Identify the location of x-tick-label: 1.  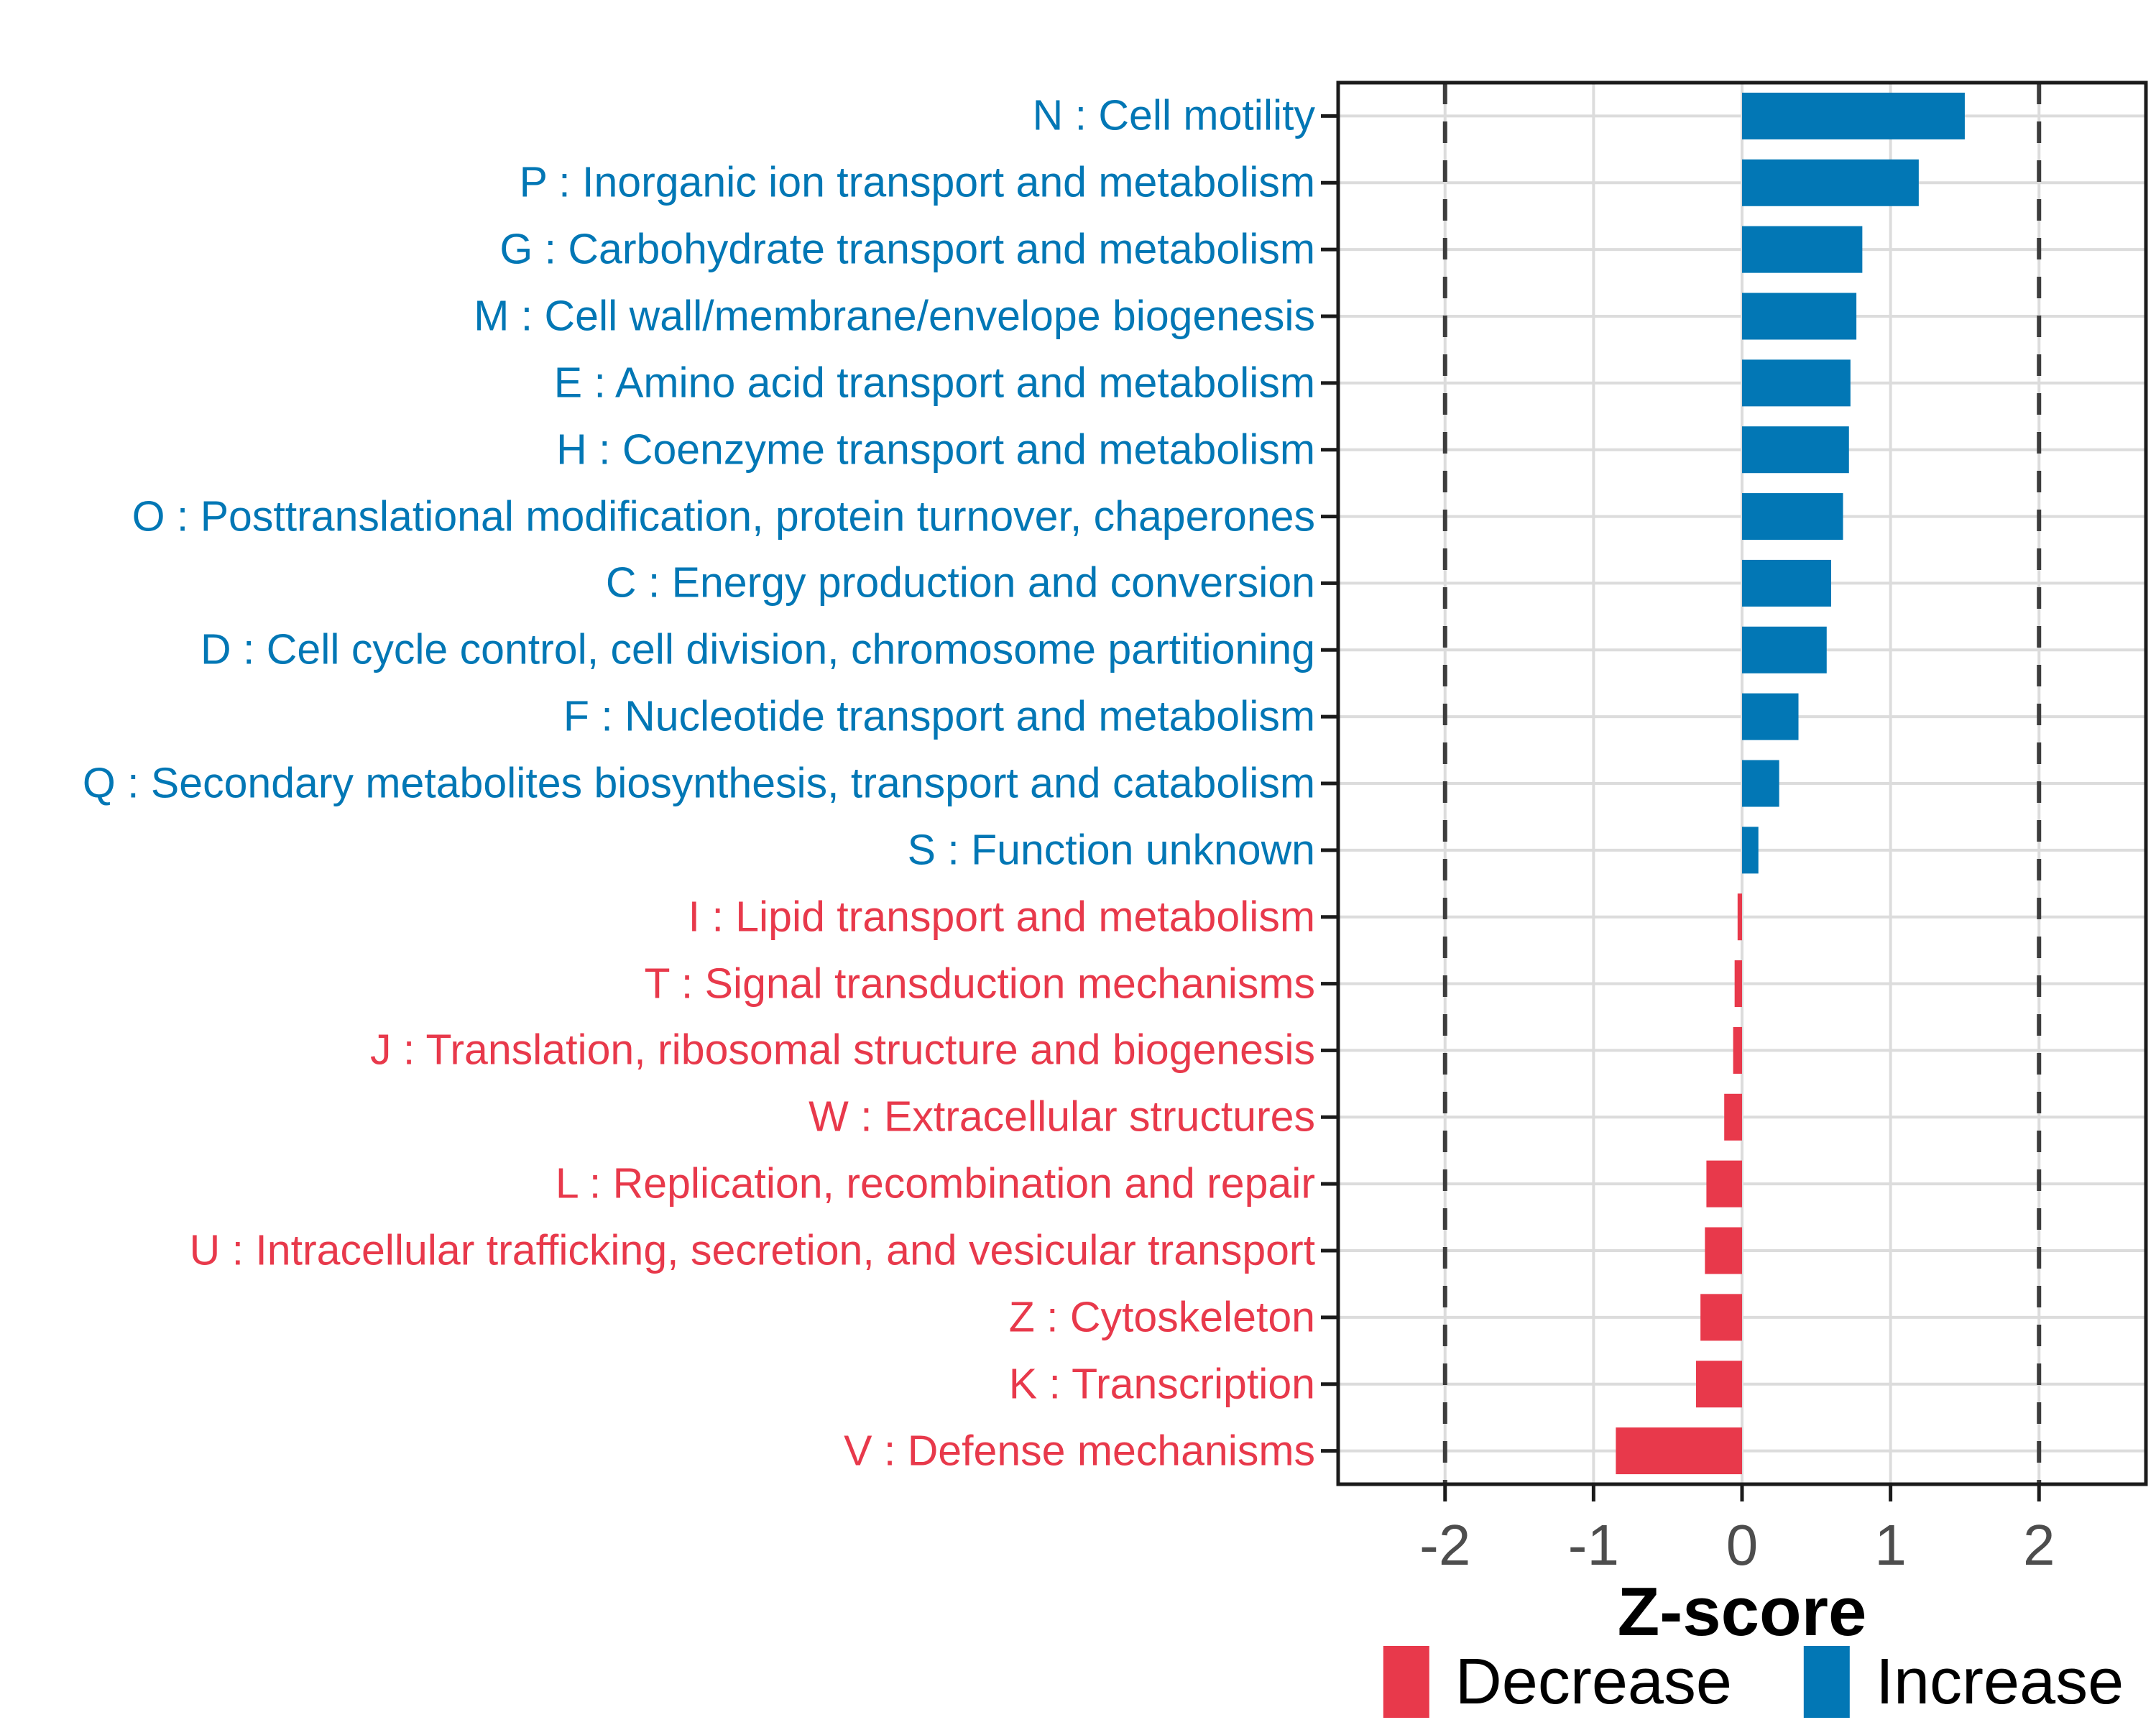
(1891, 1545).